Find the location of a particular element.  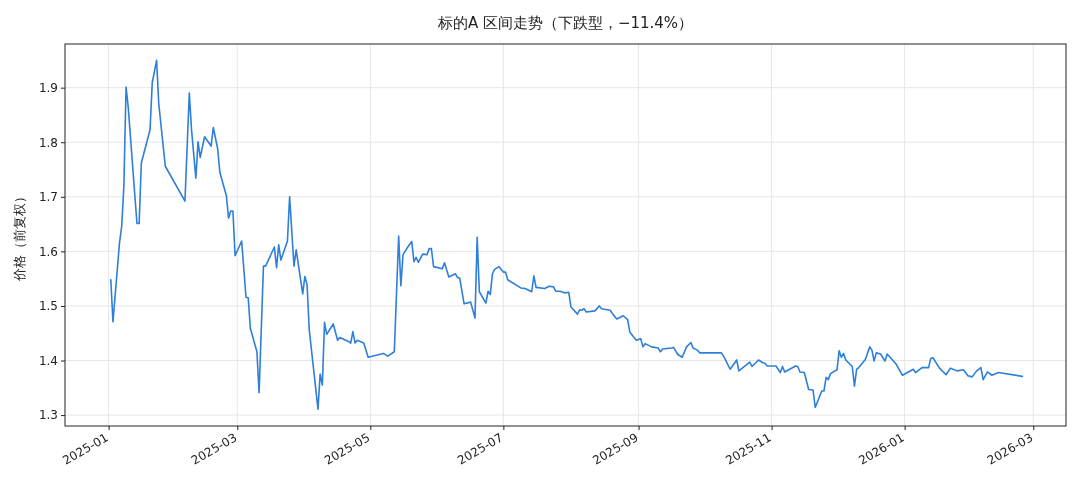

y-tick-label: 1.8 is located at coordinates (48, 142).